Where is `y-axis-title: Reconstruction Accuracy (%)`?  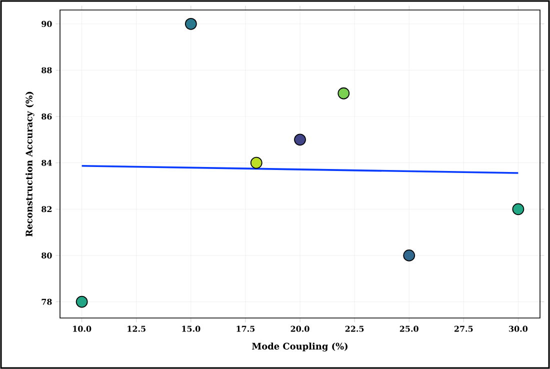
y-axis-title: Reconstruction Accuracy (%) is located at coordinates (30, 164).